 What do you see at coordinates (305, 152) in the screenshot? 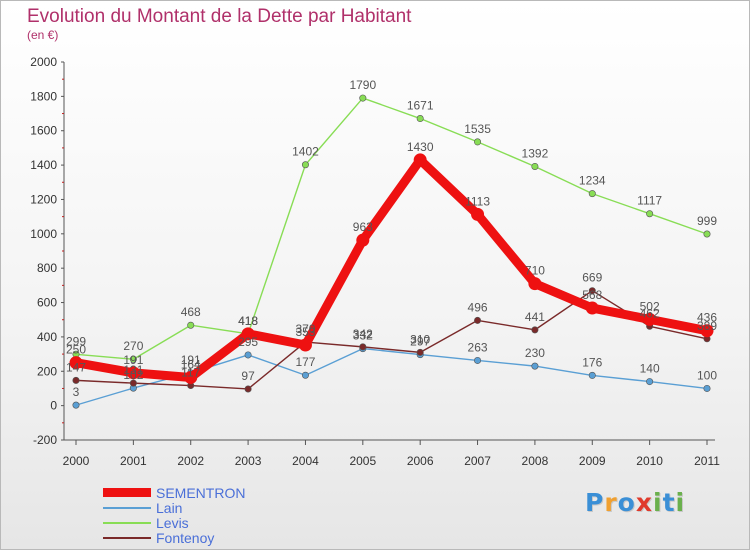
I see `data-label-levis: 1402` at bounding box center [305, 152].